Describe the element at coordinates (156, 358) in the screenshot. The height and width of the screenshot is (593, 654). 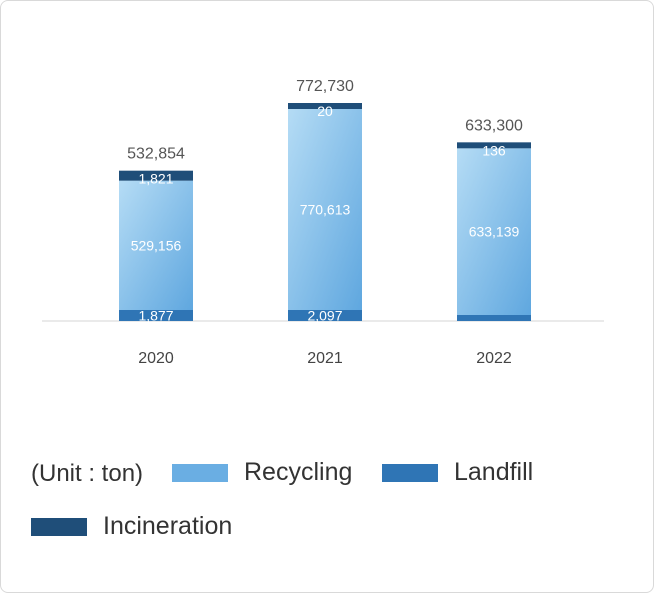
I see `x-tick-label-2020: 2020` at that location.